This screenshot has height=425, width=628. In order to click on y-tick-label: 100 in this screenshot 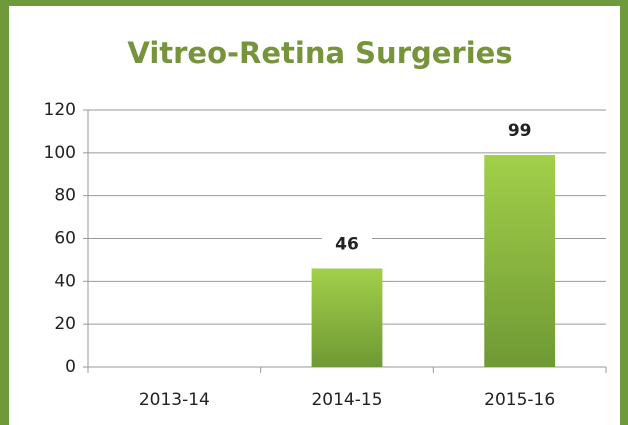, I will do `click(60, 153)`.